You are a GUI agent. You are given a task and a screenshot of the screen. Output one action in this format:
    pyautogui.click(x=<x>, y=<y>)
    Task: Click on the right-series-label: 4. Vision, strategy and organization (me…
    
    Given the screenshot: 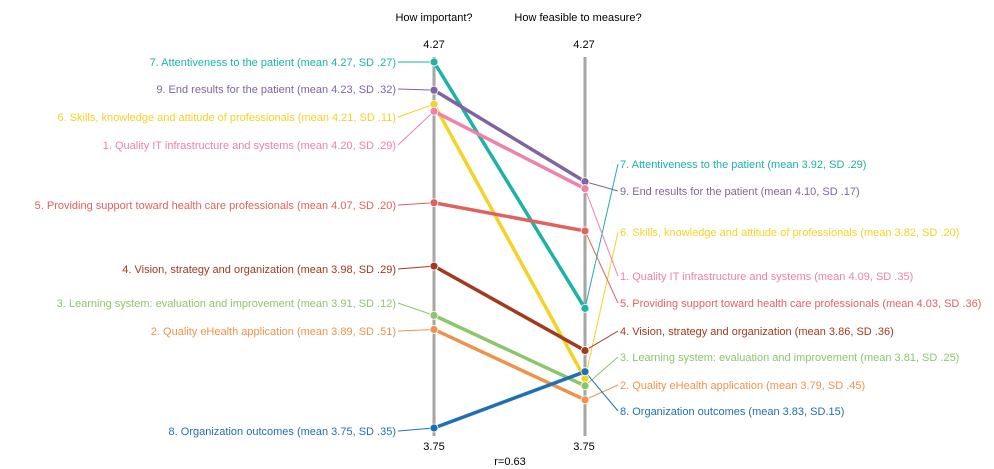 What is the action you would take?
    pyautogui.click(x=757, y=332)
    